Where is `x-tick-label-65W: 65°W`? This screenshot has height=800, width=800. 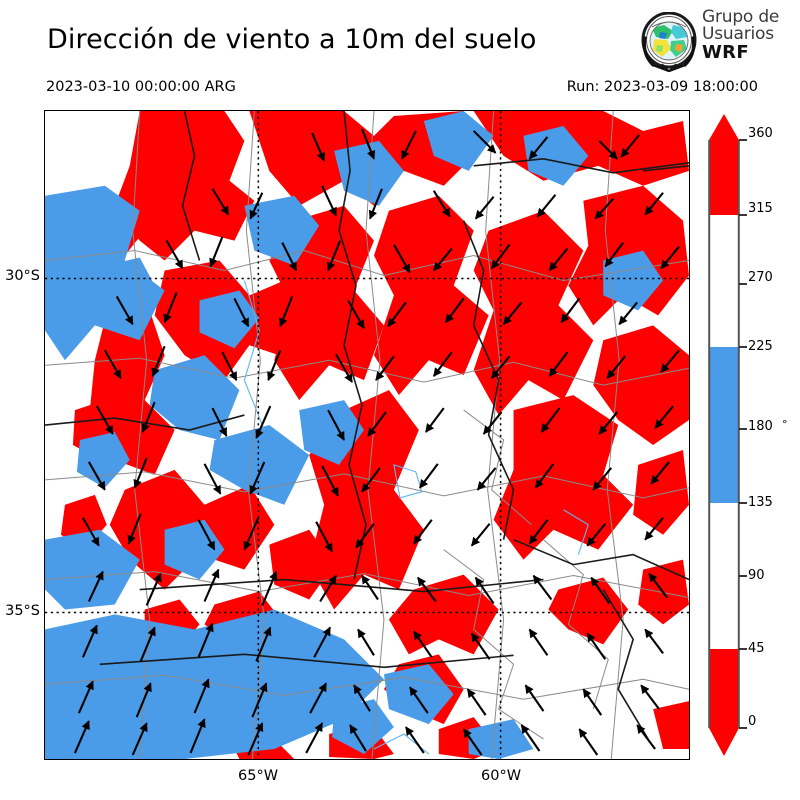 x-tick-label-65W: 65°W is located at coordinates (258, 776).